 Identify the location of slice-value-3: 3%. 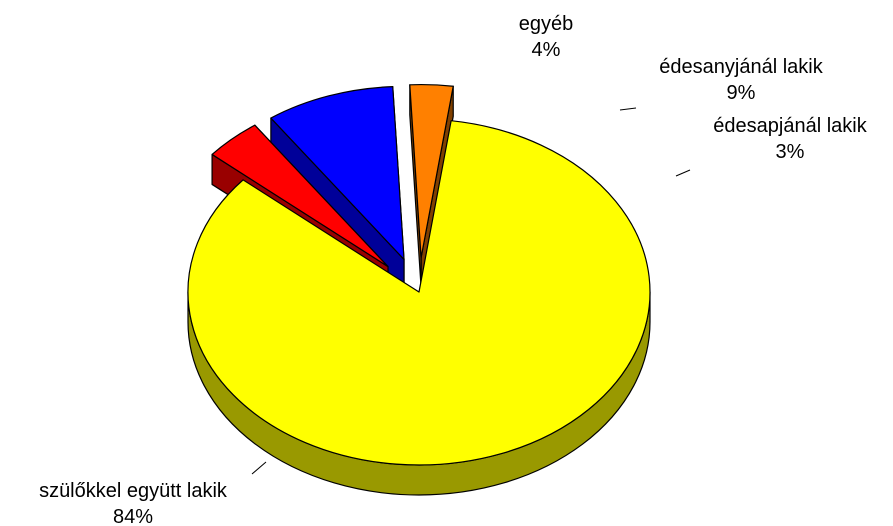
(790, 152).